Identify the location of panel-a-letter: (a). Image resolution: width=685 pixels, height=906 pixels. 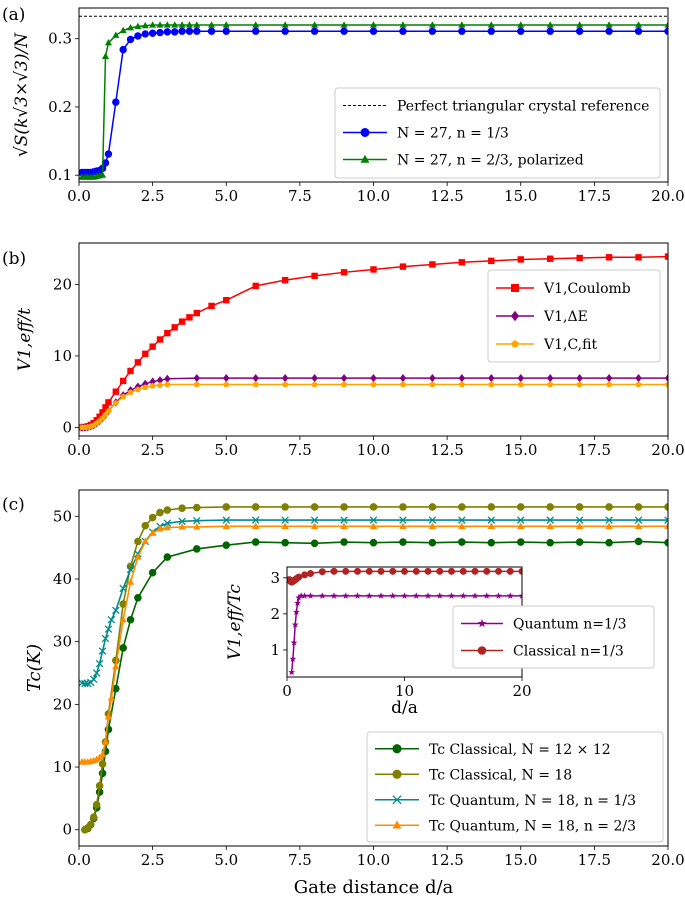
(13, 15).